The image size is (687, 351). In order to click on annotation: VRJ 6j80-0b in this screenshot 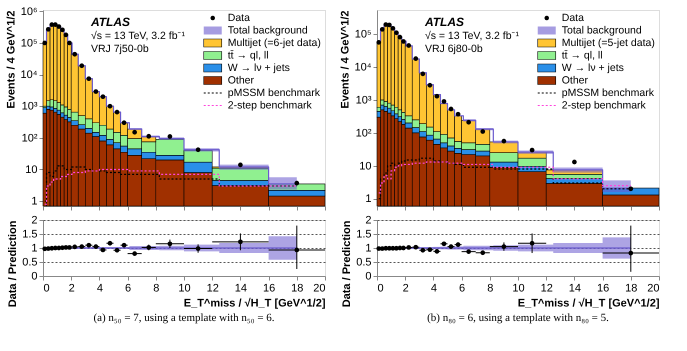, I will do `click(453, 49)`.